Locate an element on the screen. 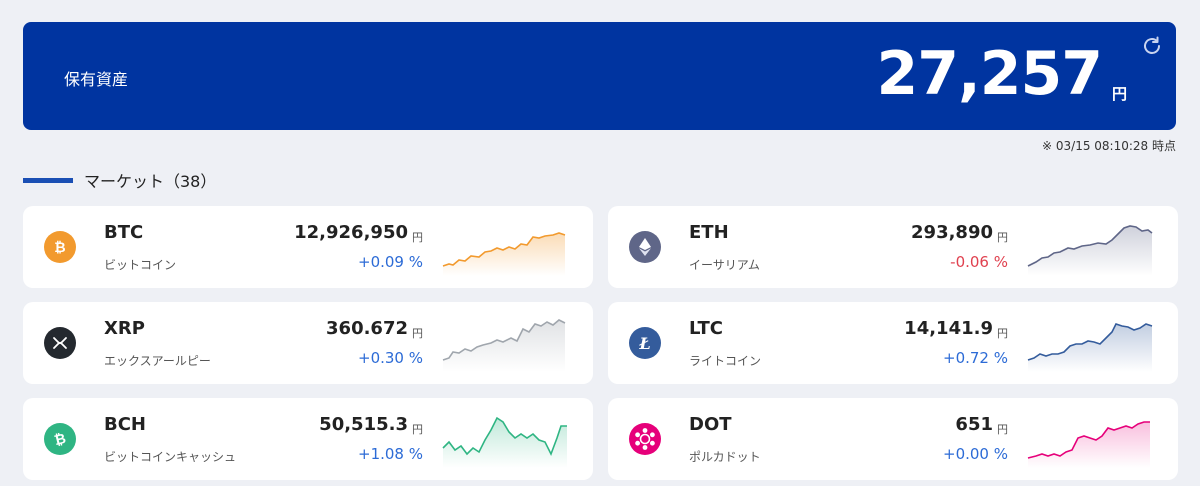 This screenshot has height=486, width=1200. litecoin-icon: Ł is located at coordinates (645, 343).